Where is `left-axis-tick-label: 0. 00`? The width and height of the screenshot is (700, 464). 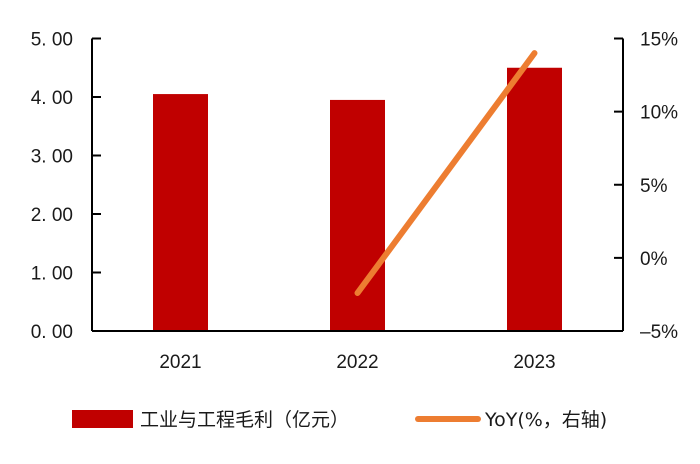
left-axis-tick-label: 0. 00 is located at coordinates (52, 332).